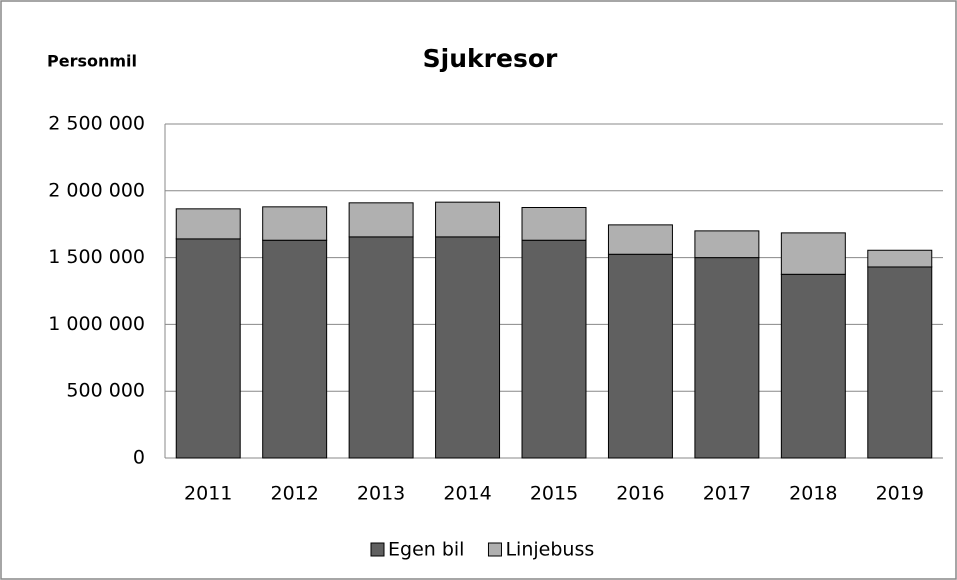  I want to click on x-tick-label: 2014, so click(467, 494).